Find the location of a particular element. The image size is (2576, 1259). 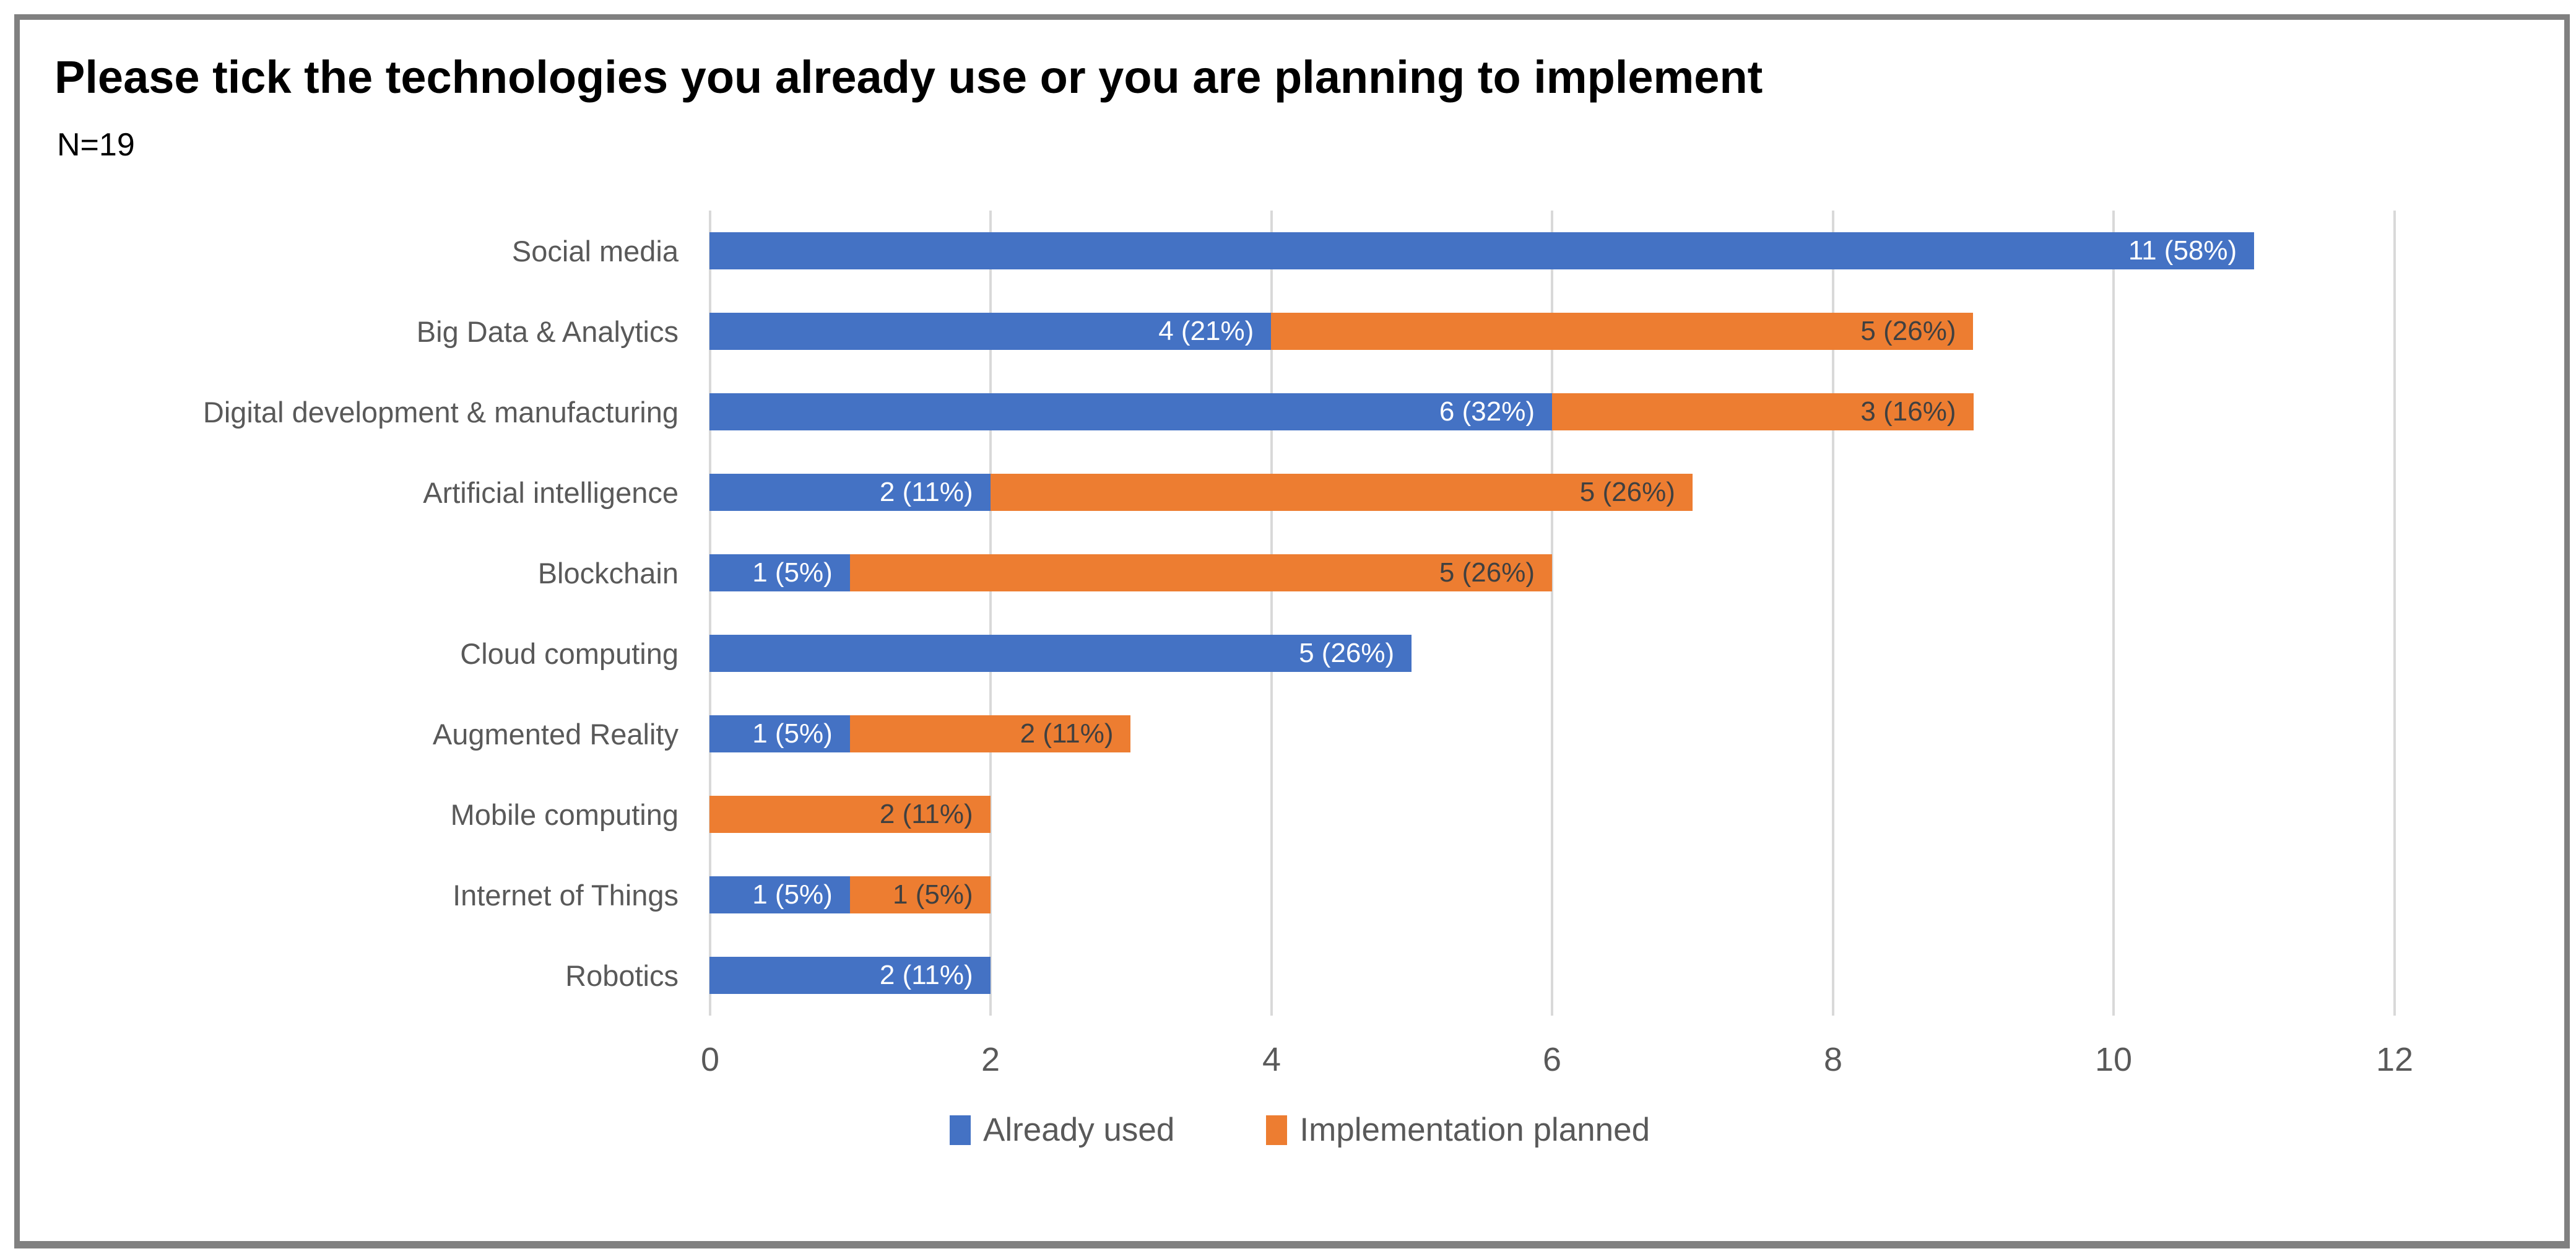

x-tick-label: 8 is located at coordinates (1833, 1060).